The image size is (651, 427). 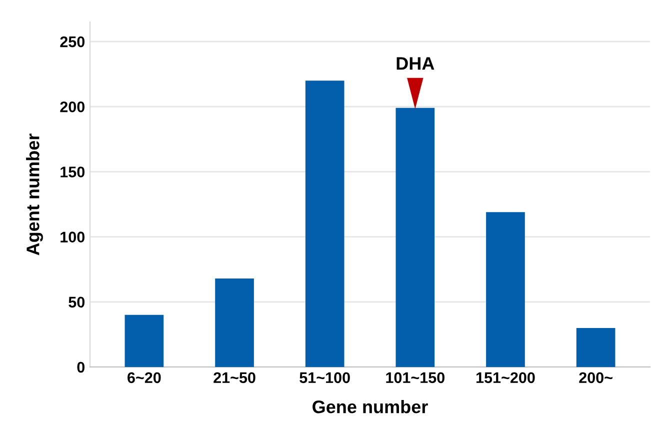 What do you see at coordinates (235, 378) in the screenshot?
I see `x-tick-label: 21~50` at bounding box center [235, 378].